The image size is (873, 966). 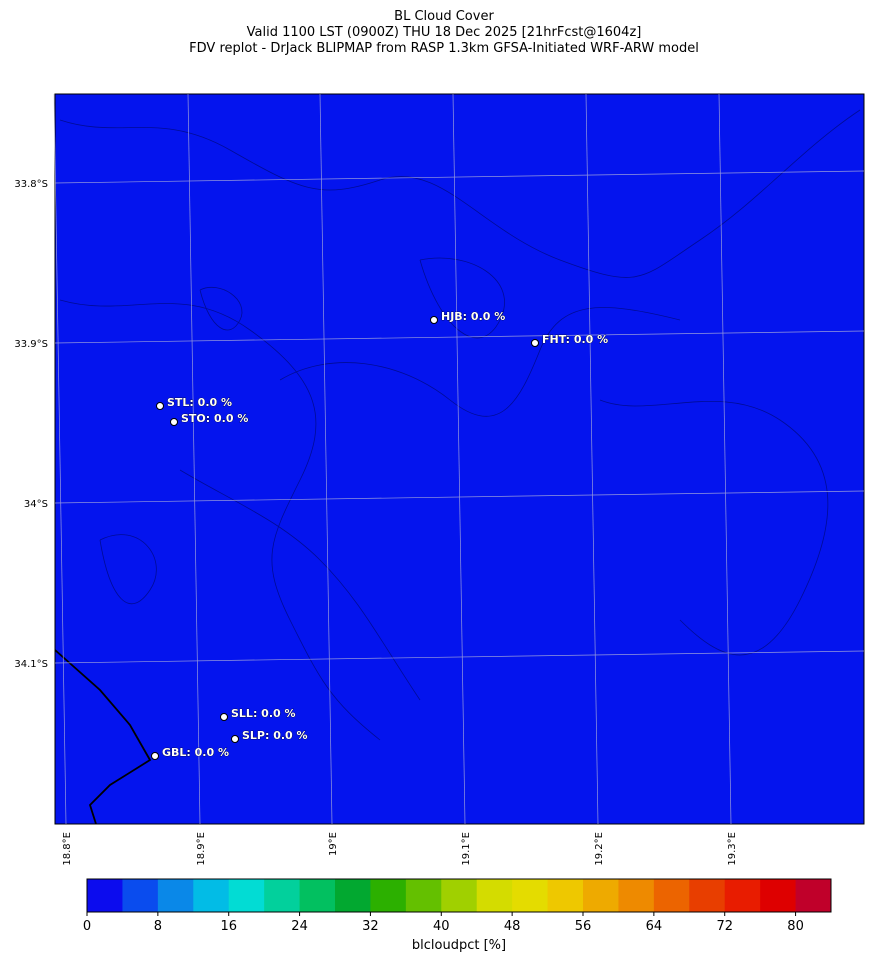 What do you see at coordinates (459, 945) in the screenshot?
I see `colorbar-label: blcloudpct [%]` at bounding box center [459, 945].